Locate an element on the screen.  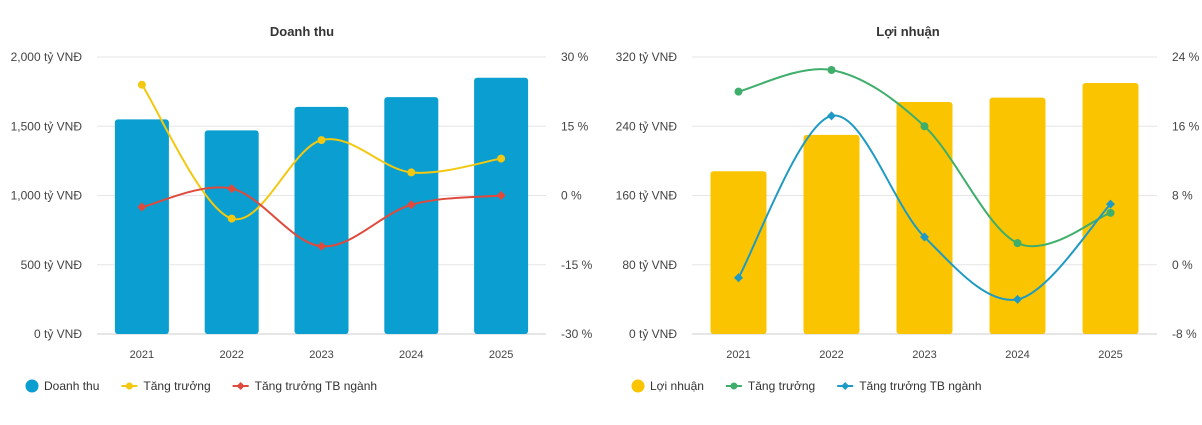
right-axis-tick-label: -30 % is located at coordinates (577, 334).